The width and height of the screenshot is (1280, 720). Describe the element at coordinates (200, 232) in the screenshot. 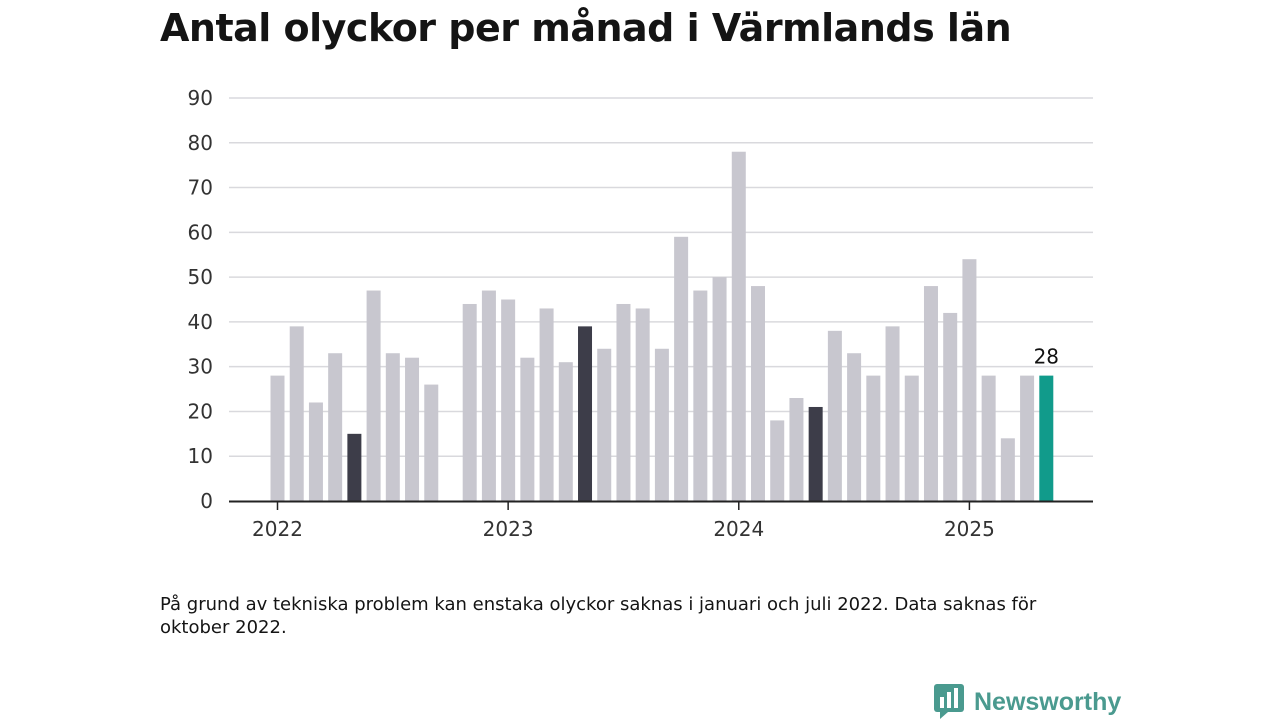

I see `y-tick-label: 60` at that location.